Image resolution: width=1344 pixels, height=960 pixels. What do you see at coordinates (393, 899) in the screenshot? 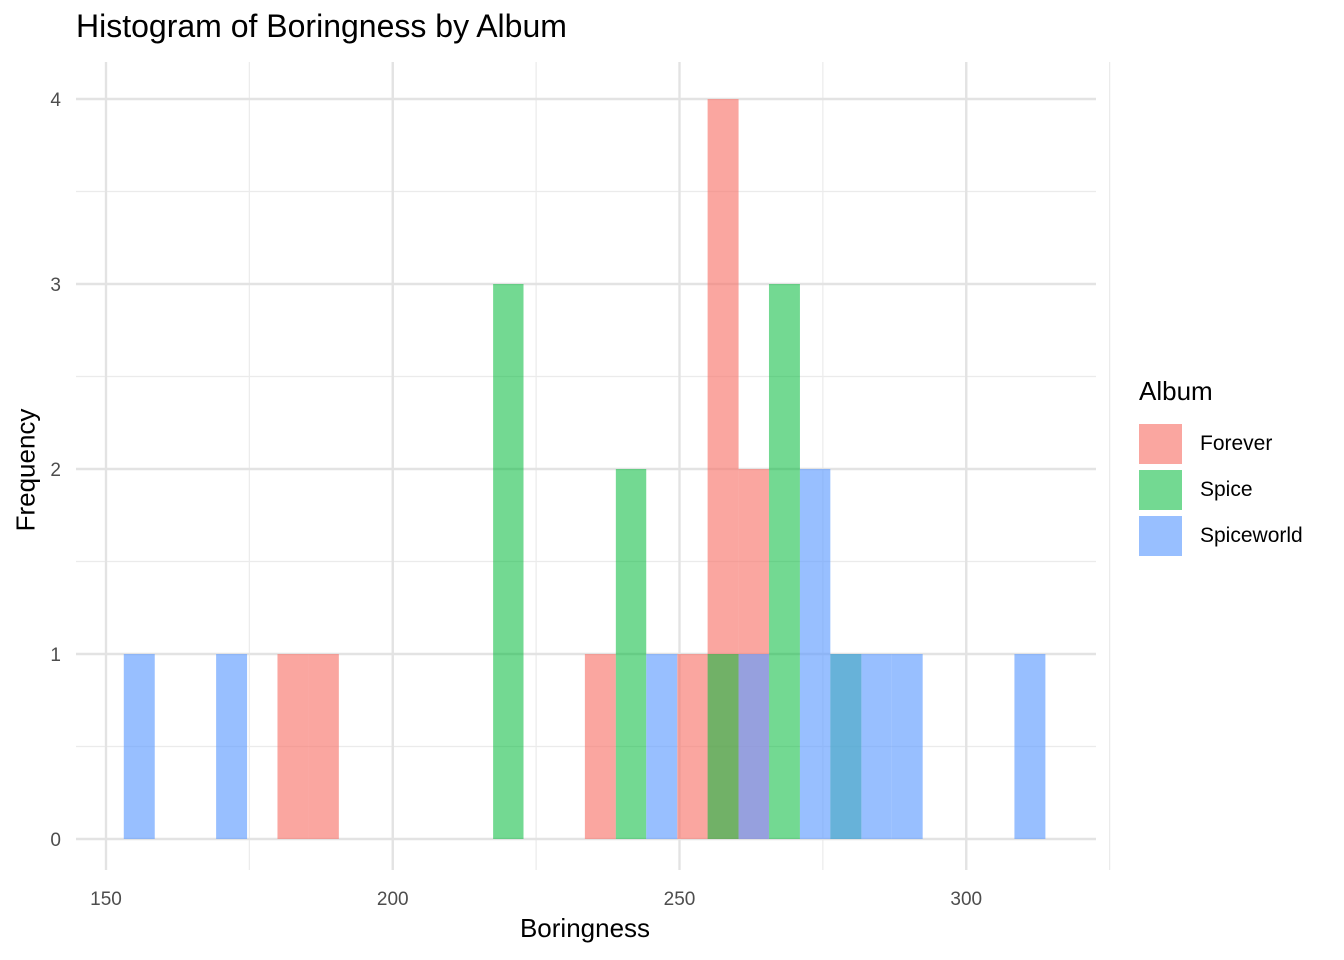
I see `x-tick-label: 200` at bounding box center [393, 899].